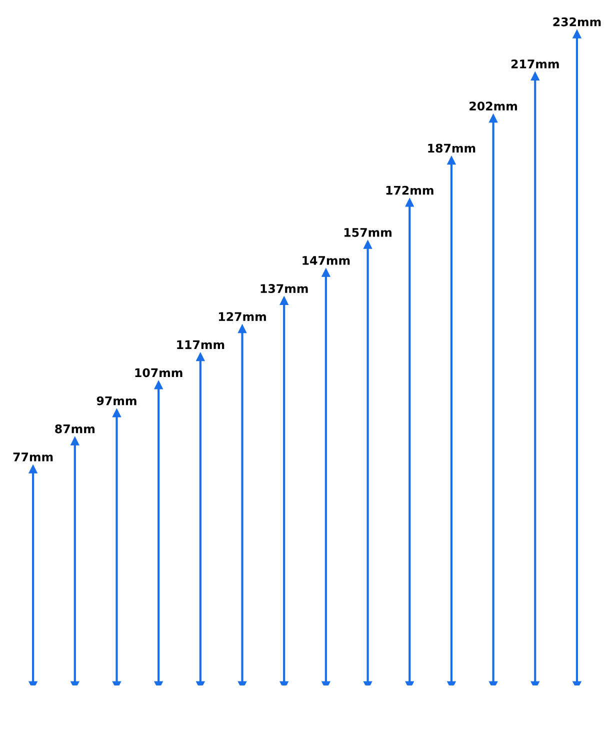 This screenshot has height=733, width=607. Describe the element at coordinates (577, 21) in the screenshot. I see `data-label: 232mm` at that location.